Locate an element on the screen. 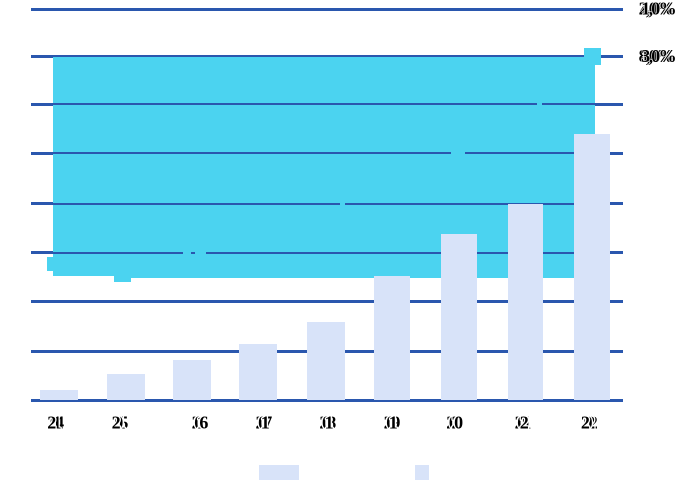 The height and width of the screenshot is (480, 680). svg-text: 7 is located at coordinates (267, 423).